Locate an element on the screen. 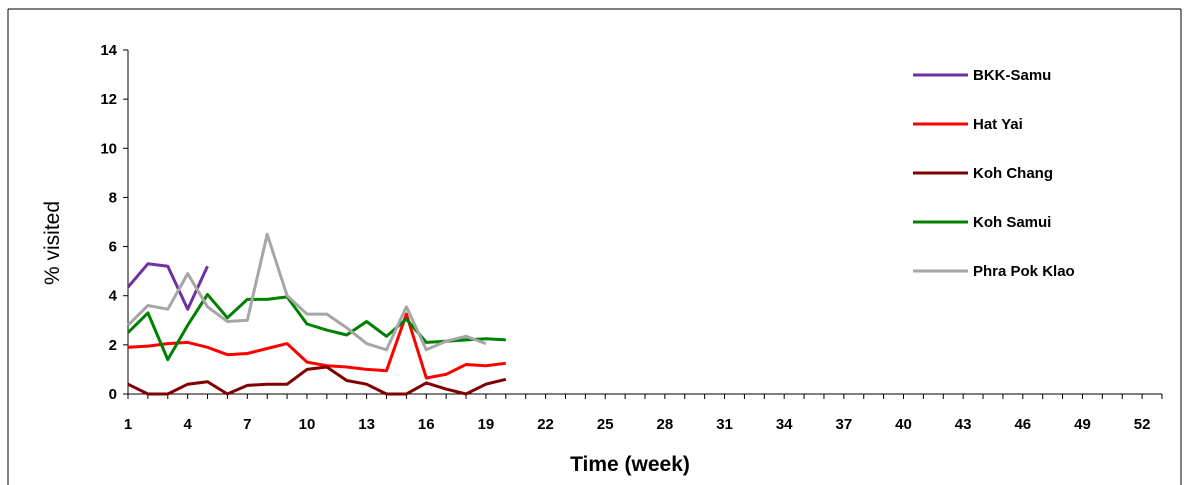 This screenshot has height=485, width=1187. legend-label: Koh Chang is located at coordinates (1013, 173).